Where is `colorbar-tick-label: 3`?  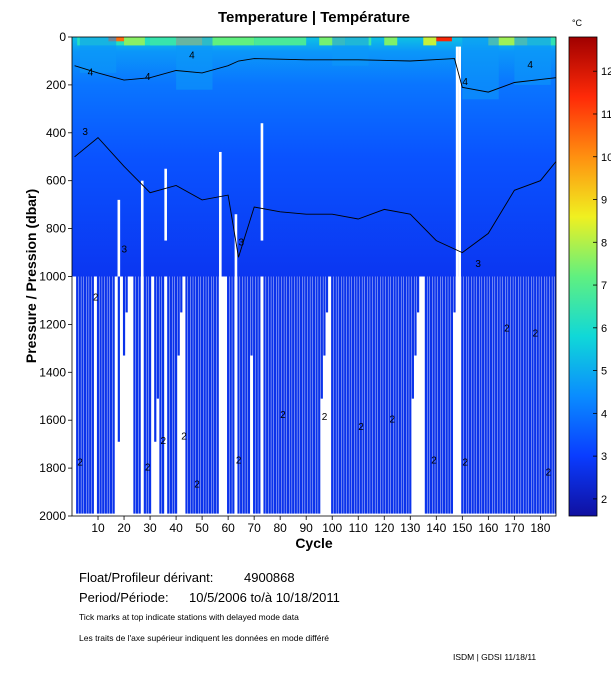 colorbar-tick-label: 3 is located at coordinates (604, 457).